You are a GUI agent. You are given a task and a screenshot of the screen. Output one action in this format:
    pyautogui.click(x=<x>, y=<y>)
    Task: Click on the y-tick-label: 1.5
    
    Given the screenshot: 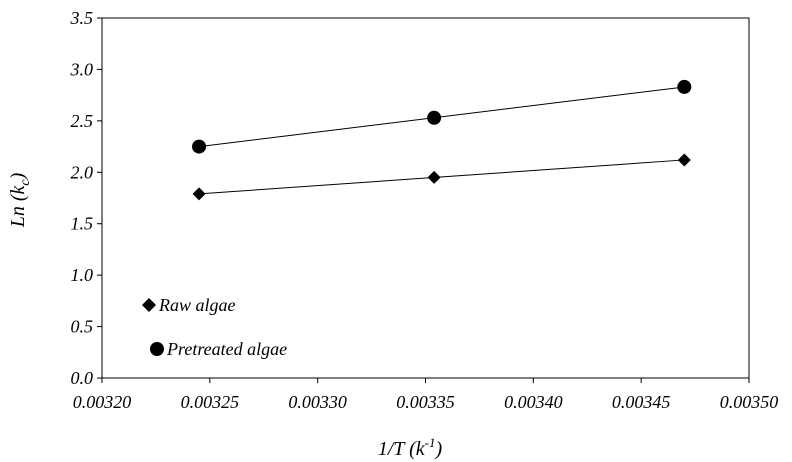 What is the action you would take?
    pyautogui.click(x=82, y=224)
    